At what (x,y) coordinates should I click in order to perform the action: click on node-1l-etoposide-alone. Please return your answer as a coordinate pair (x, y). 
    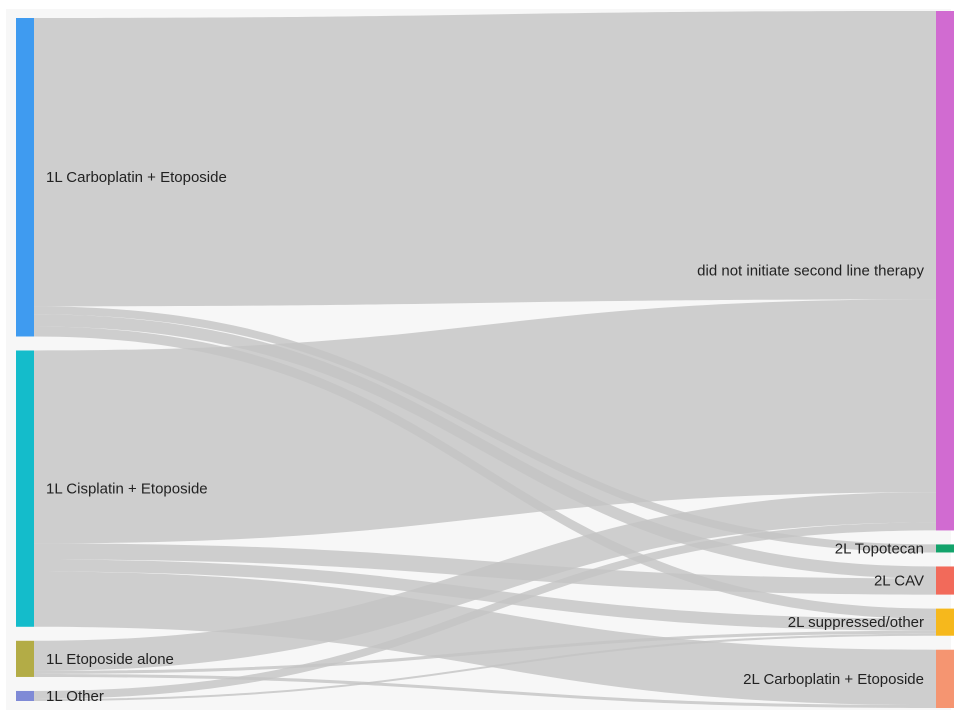
    Looking at the image, I should click on (25, 658).